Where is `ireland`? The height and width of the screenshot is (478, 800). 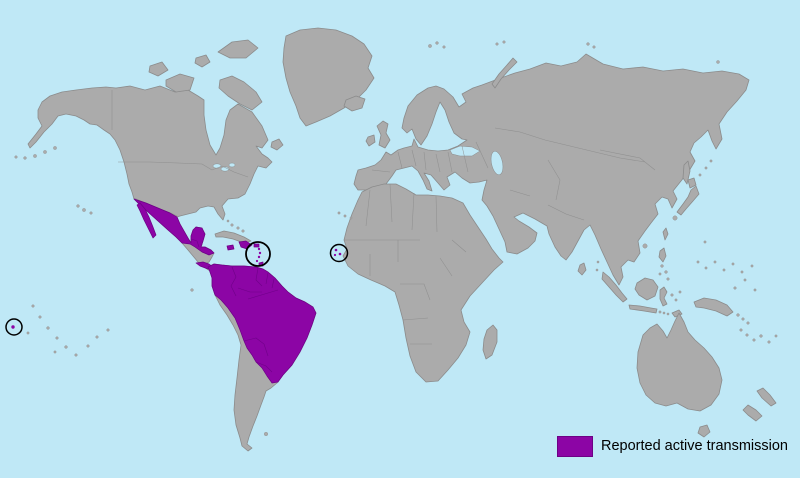
ireland is located at coordinates (370, 140).